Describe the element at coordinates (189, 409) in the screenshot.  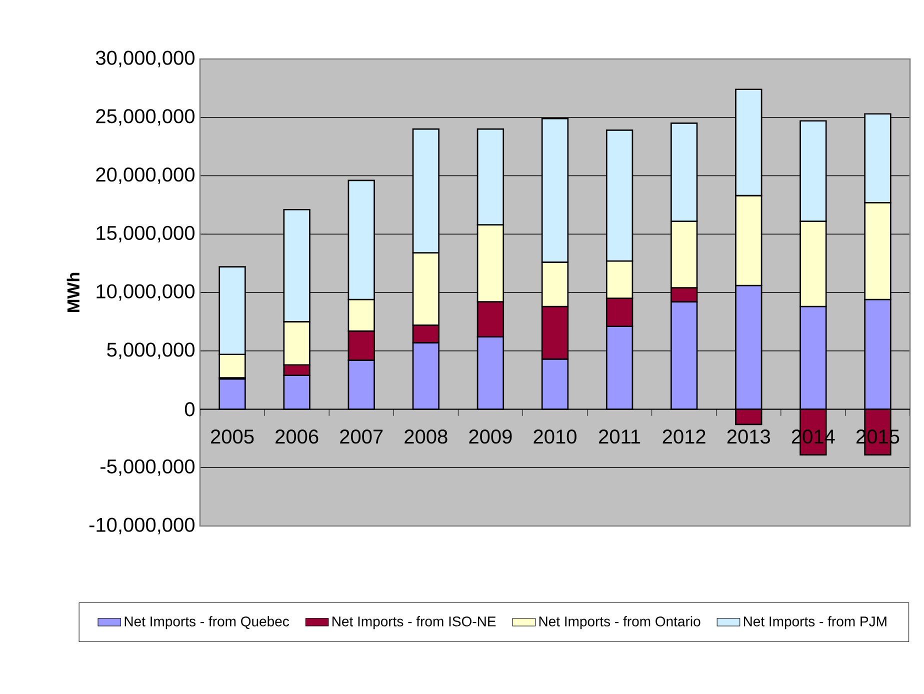
I see `y-tick-label: 0` at that location.